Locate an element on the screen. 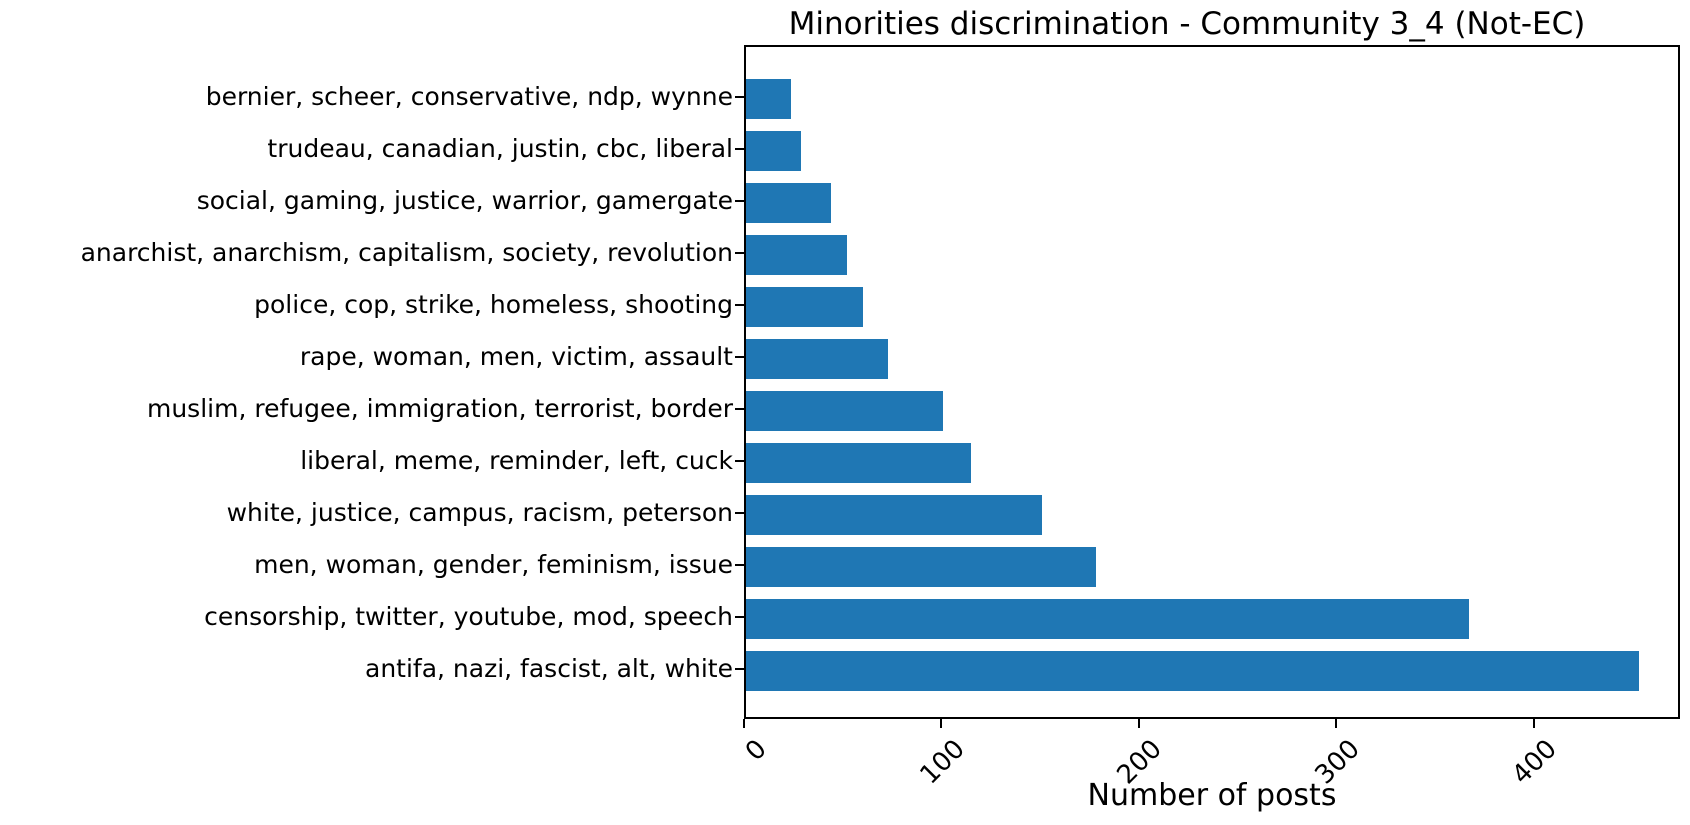 This screenshot has height=825, width=1690. y-tick-label: white, justice, campus, racism, peterson is located at coordinates (479, 512).